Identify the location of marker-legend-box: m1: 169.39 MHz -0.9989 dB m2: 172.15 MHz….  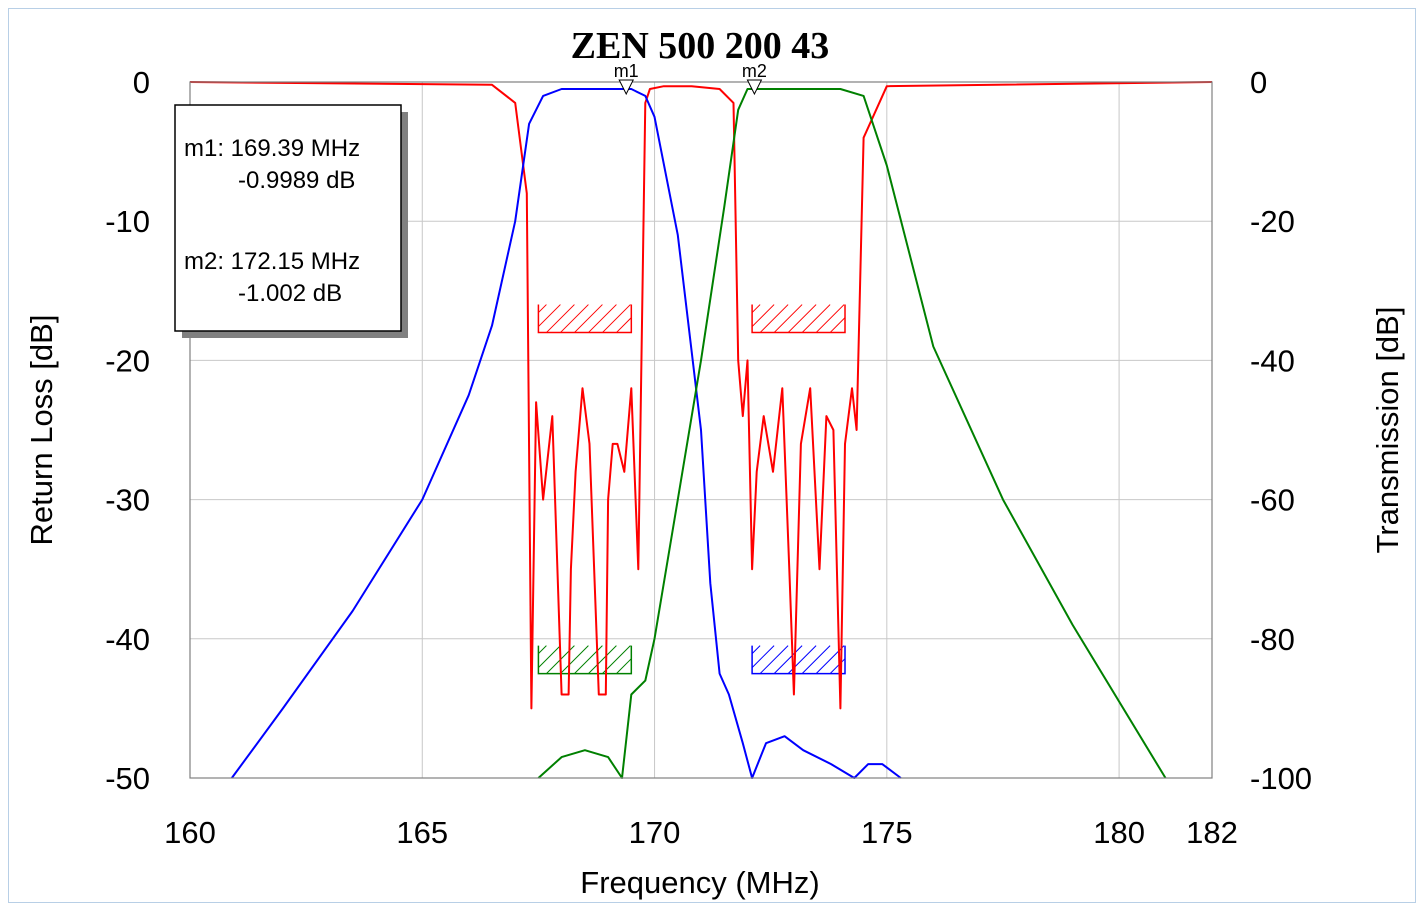
(291, 221).